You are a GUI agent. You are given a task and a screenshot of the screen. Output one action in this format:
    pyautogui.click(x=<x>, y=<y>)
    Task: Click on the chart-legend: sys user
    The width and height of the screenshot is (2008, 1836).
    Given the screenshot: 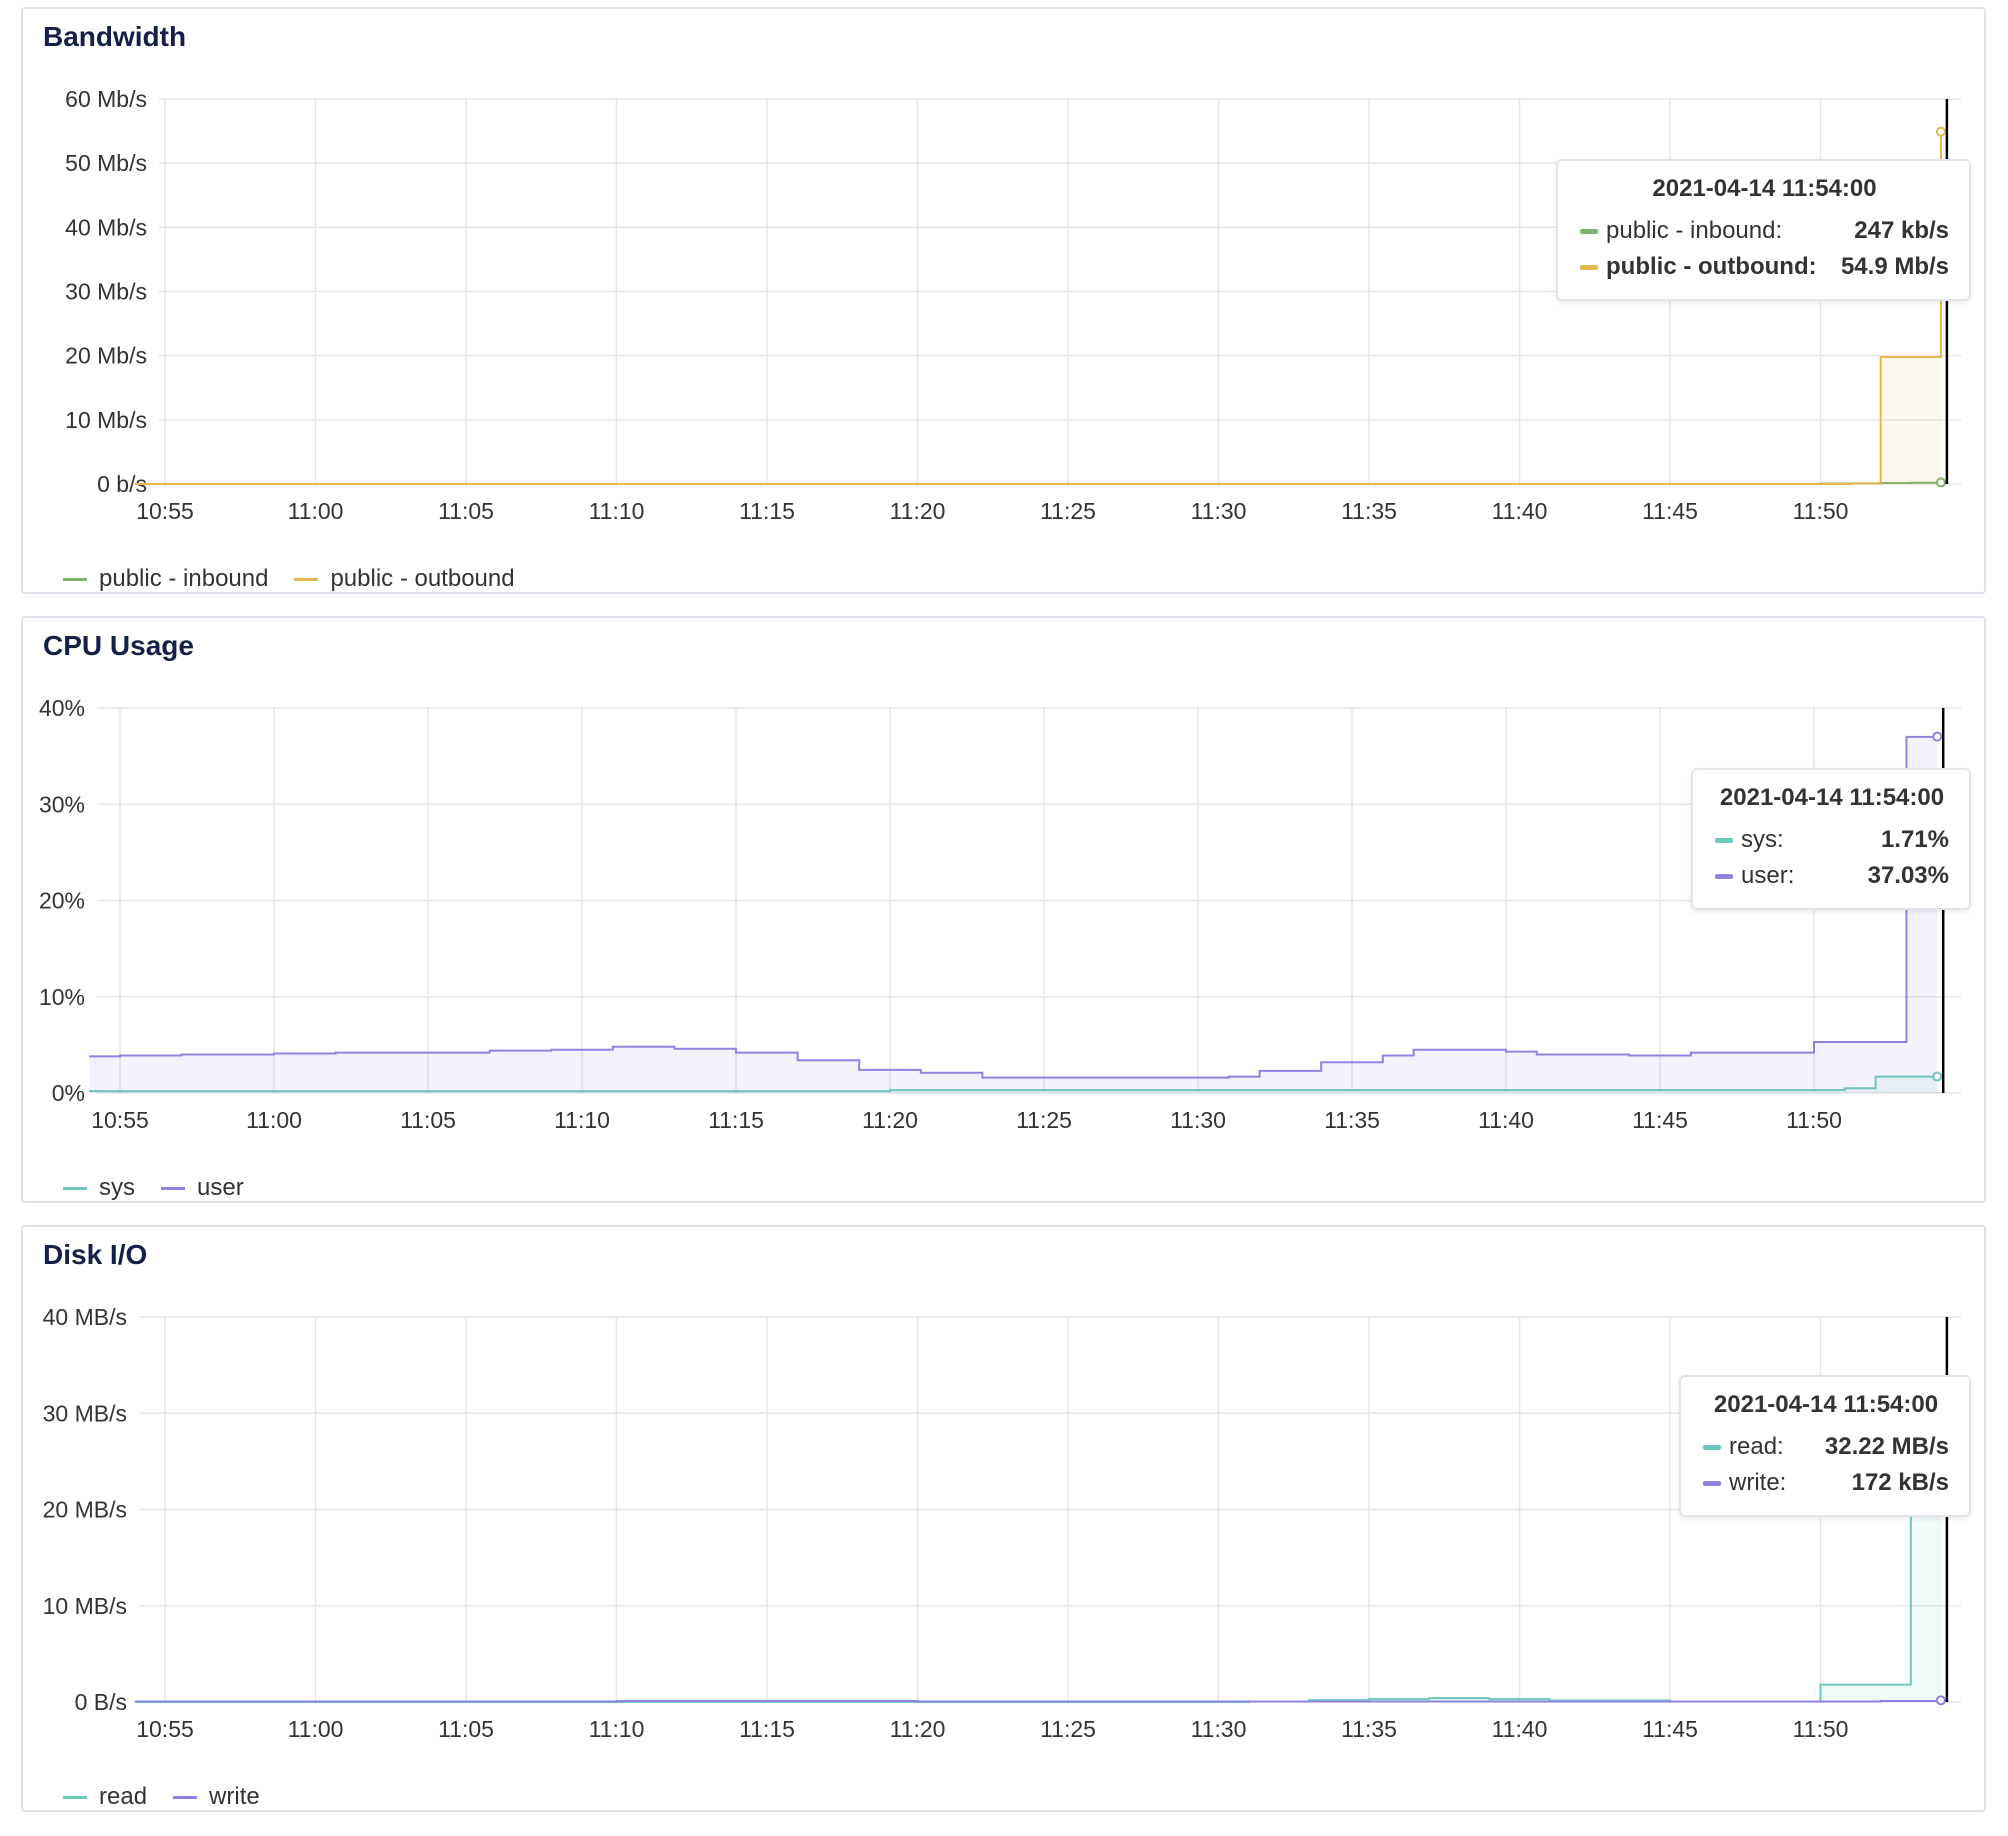 What is the action you would take?
    pyautogui.click(x=166, y=1188)
    